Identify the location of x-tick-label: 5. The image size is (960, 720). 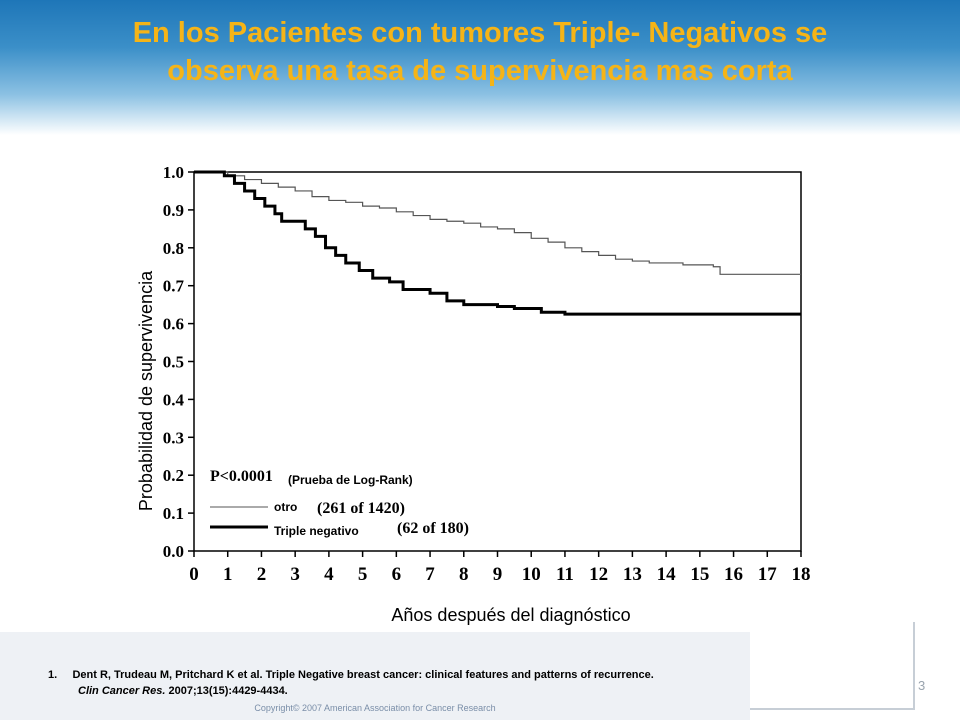
(363, 574).